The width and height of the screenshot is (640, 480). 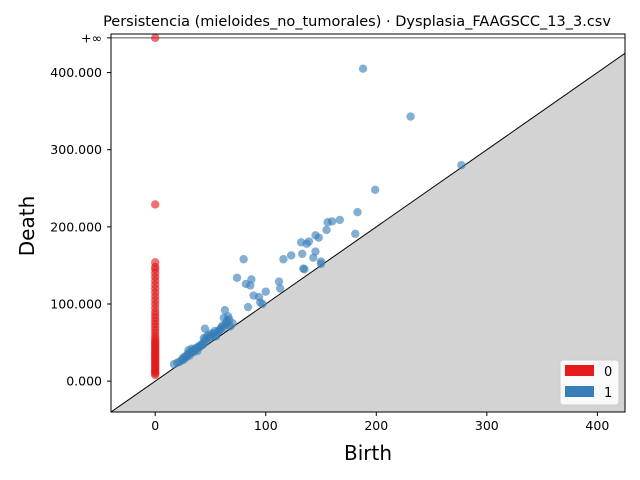 What do you see at coordinates (80, 213) in the screenshot?
I see `y-axis-ticks: 0.000 100.000 200.000 300.000 400.000` at bounding box center [80, 213].